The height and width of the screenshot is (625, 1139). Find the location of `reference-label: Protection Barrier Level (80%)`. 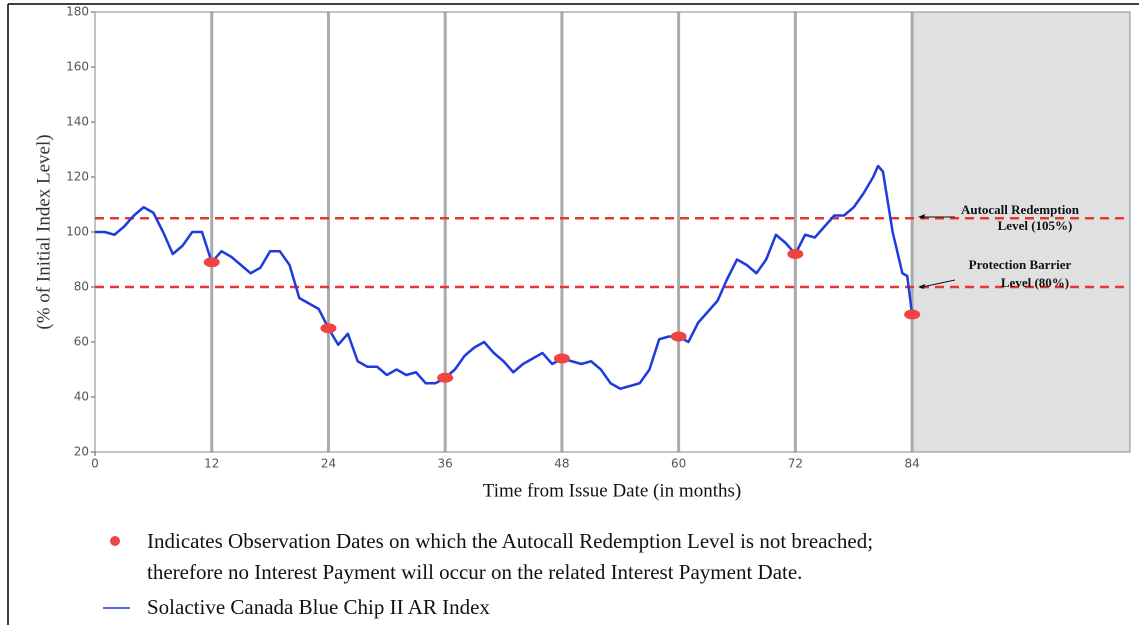

reference-label: Protection Barrier Level (80%) is located at coordinates (1020, 273).